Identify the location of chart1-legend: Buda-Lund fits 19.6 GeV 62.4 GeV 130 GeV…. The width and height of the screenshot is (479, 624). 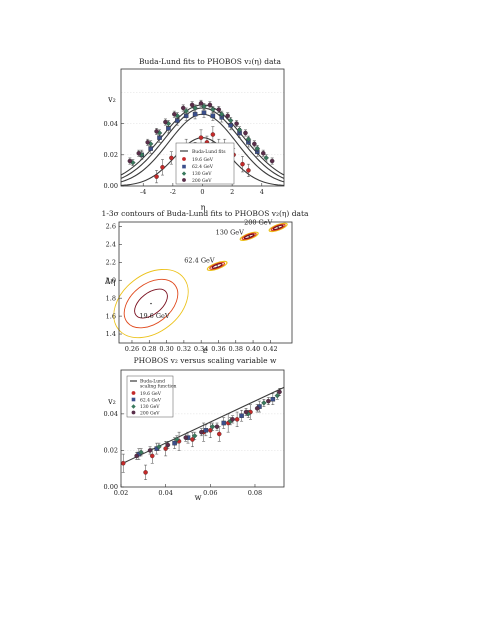
(205, 163).